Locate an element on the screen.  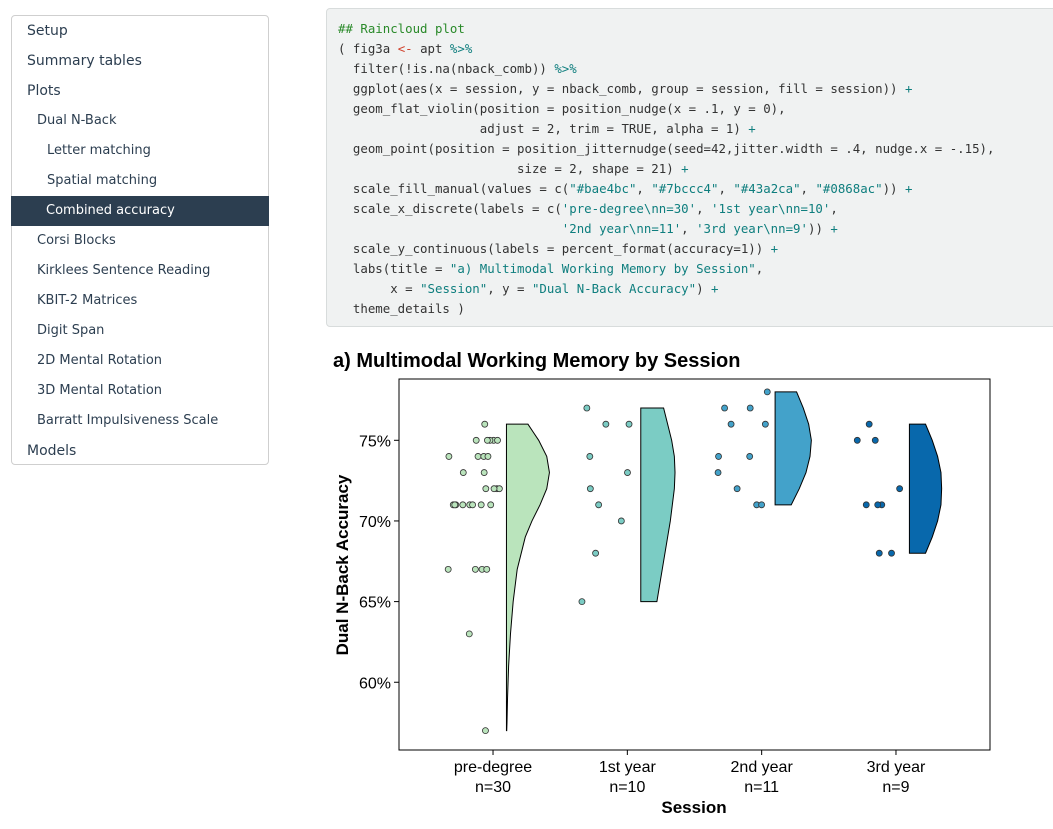
toc-item-letter-matching: Letter matching is located at coordinates (99, 150).